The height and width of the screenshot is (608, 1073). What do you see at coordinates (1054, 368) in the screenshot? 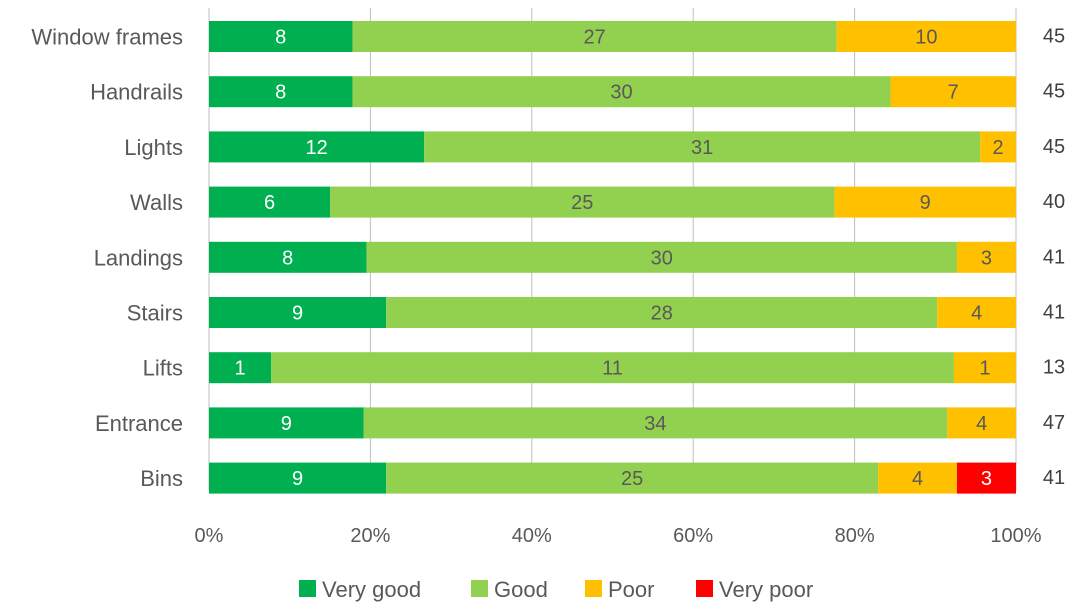
I see `total-label: 13` at bounding box center [1054, 368].